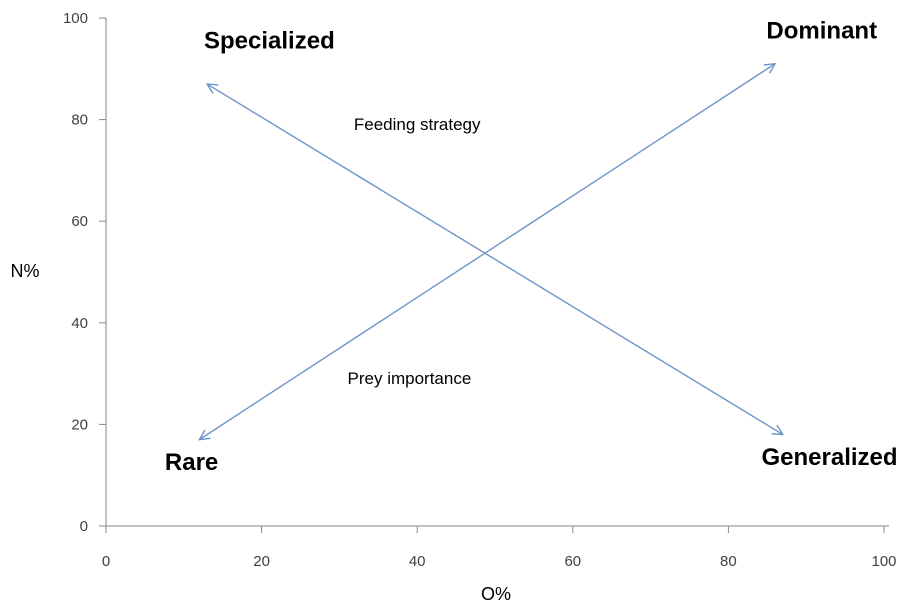 The image size is (907, 607). What do you see at coordinates (883, 561) in the screenshot?
I see `x-tick-label: 100` at bounding box center [883, 561].